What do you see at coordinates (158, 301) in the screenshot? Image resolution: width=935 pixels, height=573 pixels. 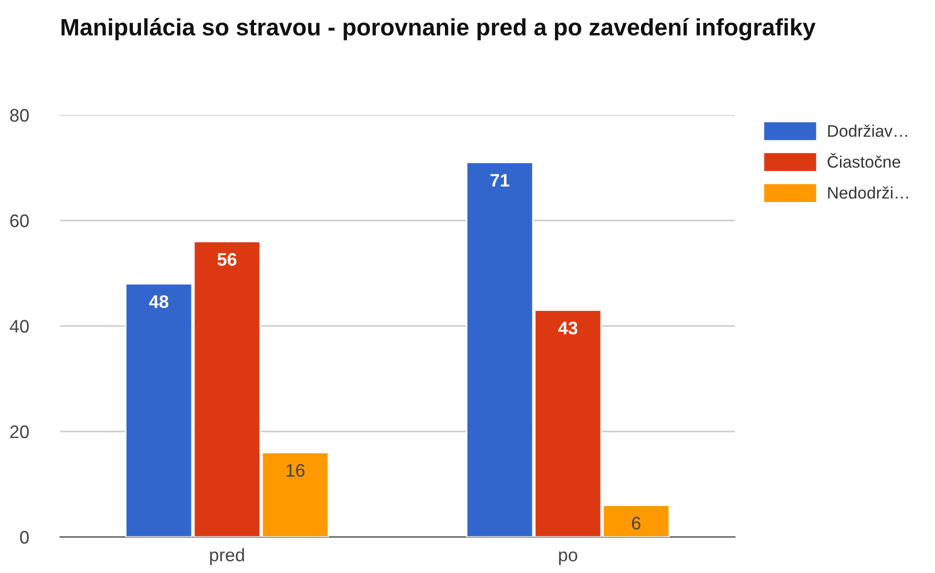 I see `data-label: 48` at bounding box center [158, 301].